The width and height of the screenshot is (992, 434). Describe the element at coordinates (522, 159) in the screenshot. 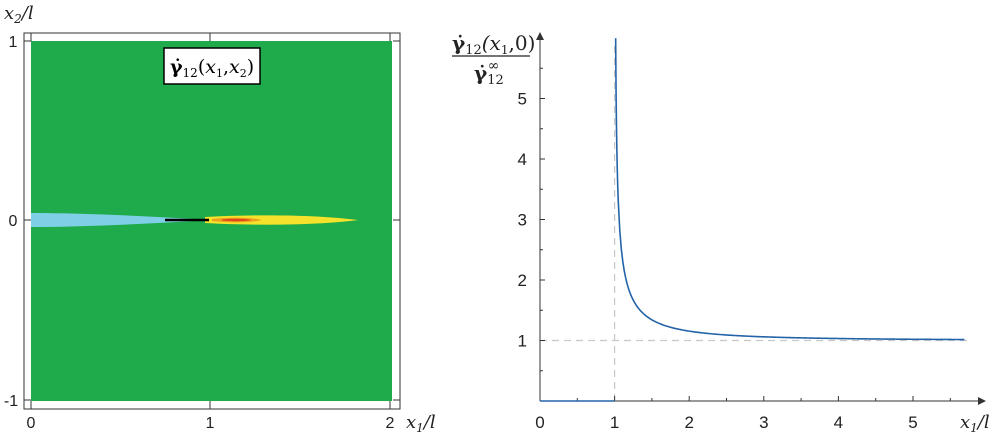

I see `y-tick-label: 4` at that location.